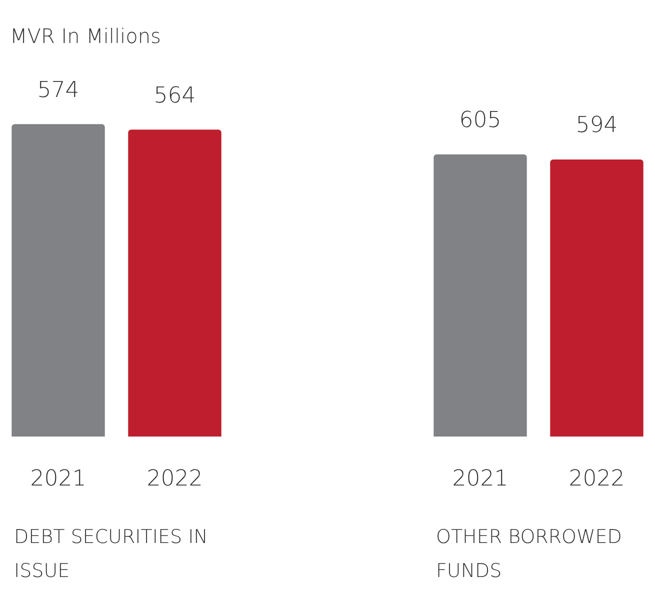 The image size is (655, 593). I want to click on data-label: 574, so click(58, 90).